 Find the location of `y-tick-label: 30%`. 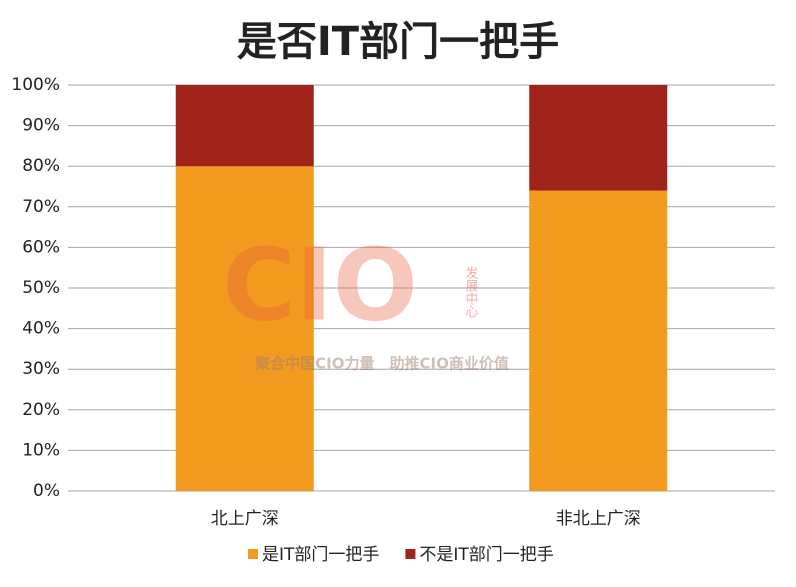

y-tick-label: 30% is located at coordinates (41, 369).